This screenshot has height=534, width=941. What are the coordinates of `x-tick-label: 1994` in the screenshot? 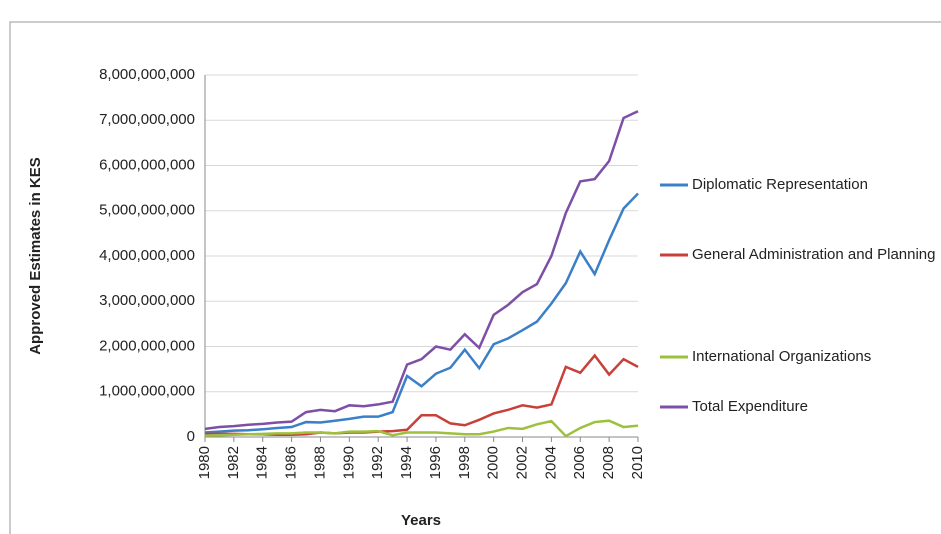 It's located at (406, 462).